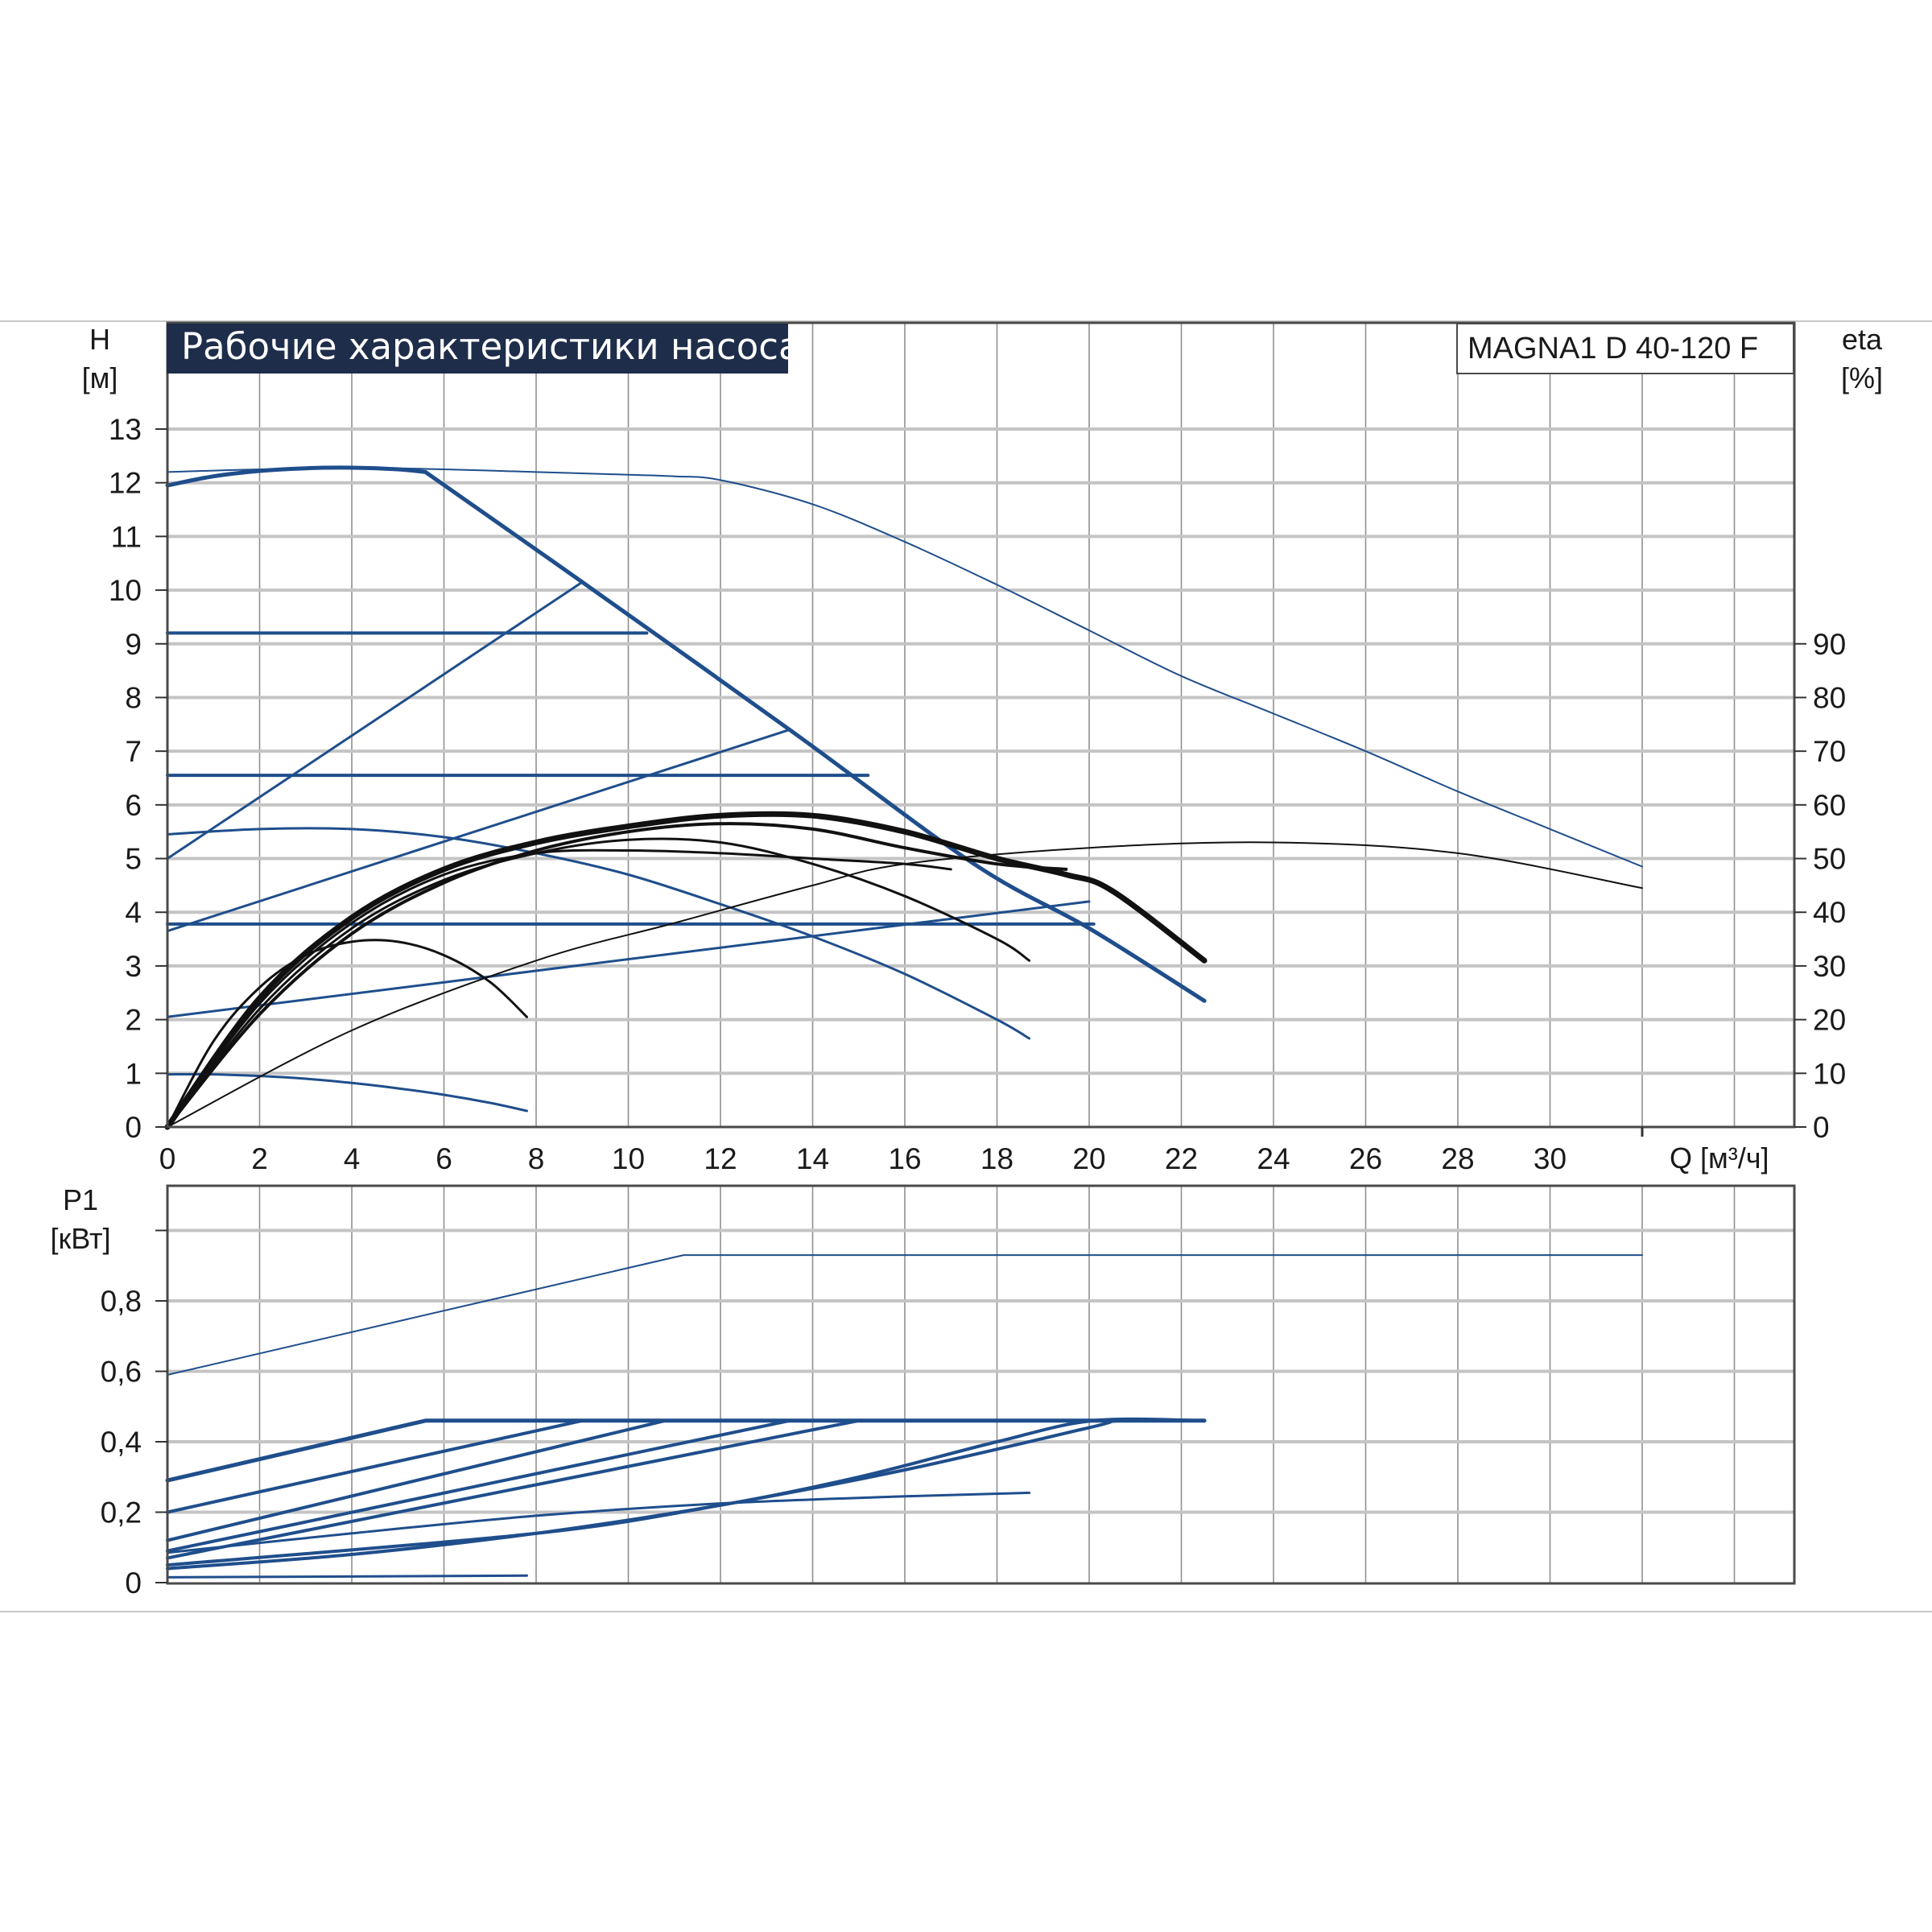 The image size is (1932, 1932). Describe the element at coordinates (1719, 1157) in the screenshot. I see `x-axis-label: Q [м³/ч]` at that location.